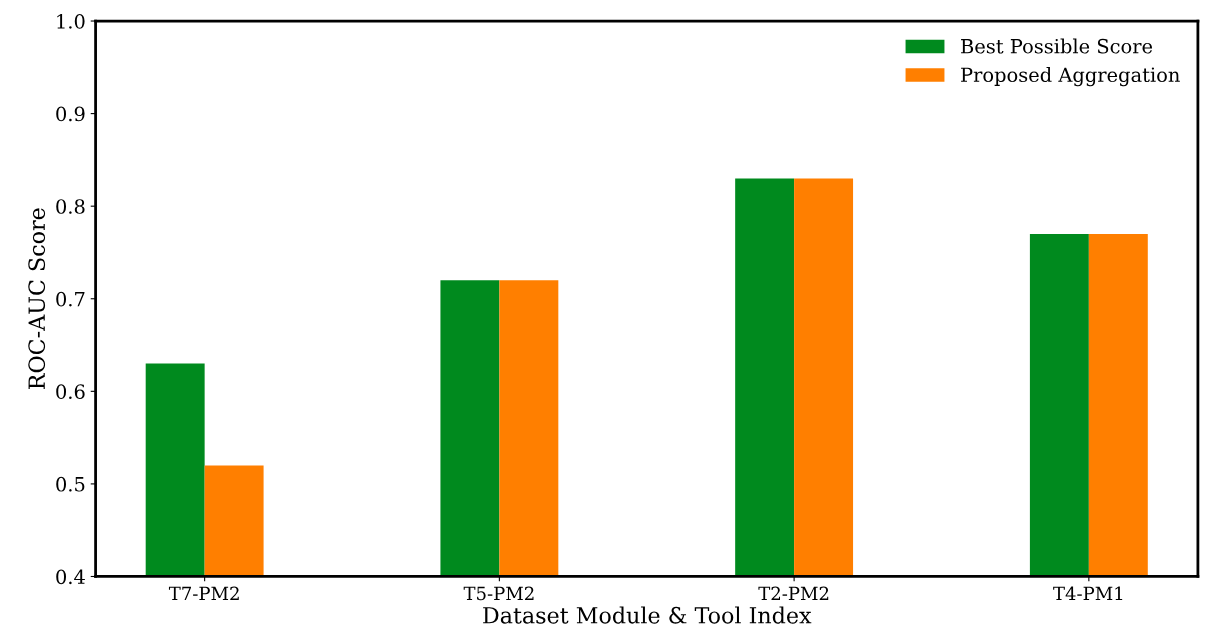 This screenshot has height=637, width=1210. What do you see at coordinates (70, 299) in the screenshot?
I see `y-tick-label: 0.7` at bounding box center [70, 299].